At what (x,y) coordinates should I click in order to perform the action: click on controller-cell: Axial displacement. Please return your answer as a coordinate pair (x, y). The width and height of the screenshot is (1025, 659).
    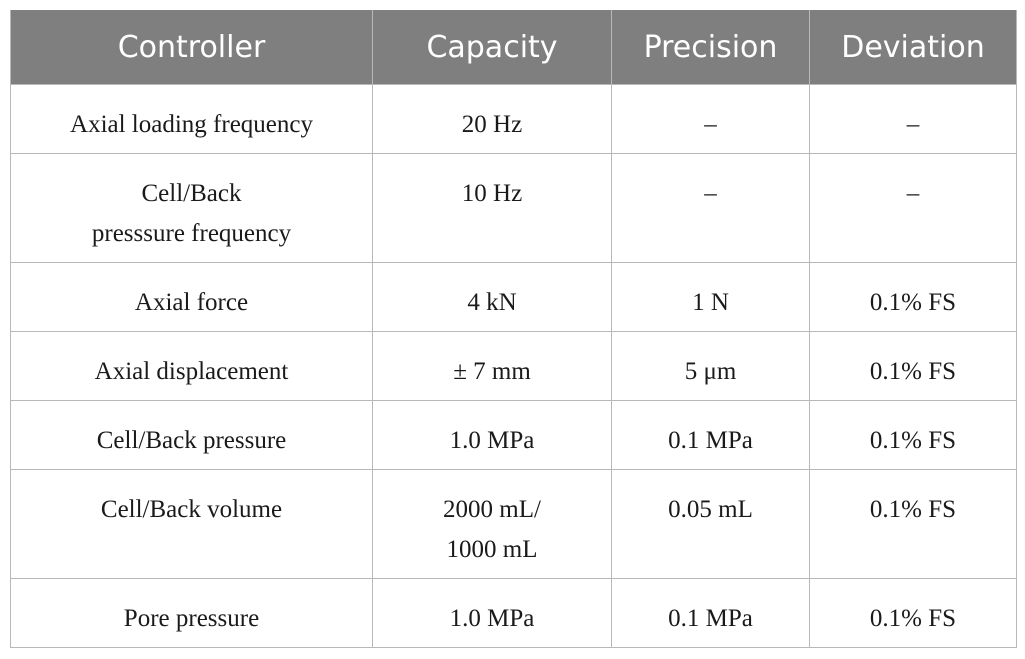
    Looking at the image, I should click on (191, 366).